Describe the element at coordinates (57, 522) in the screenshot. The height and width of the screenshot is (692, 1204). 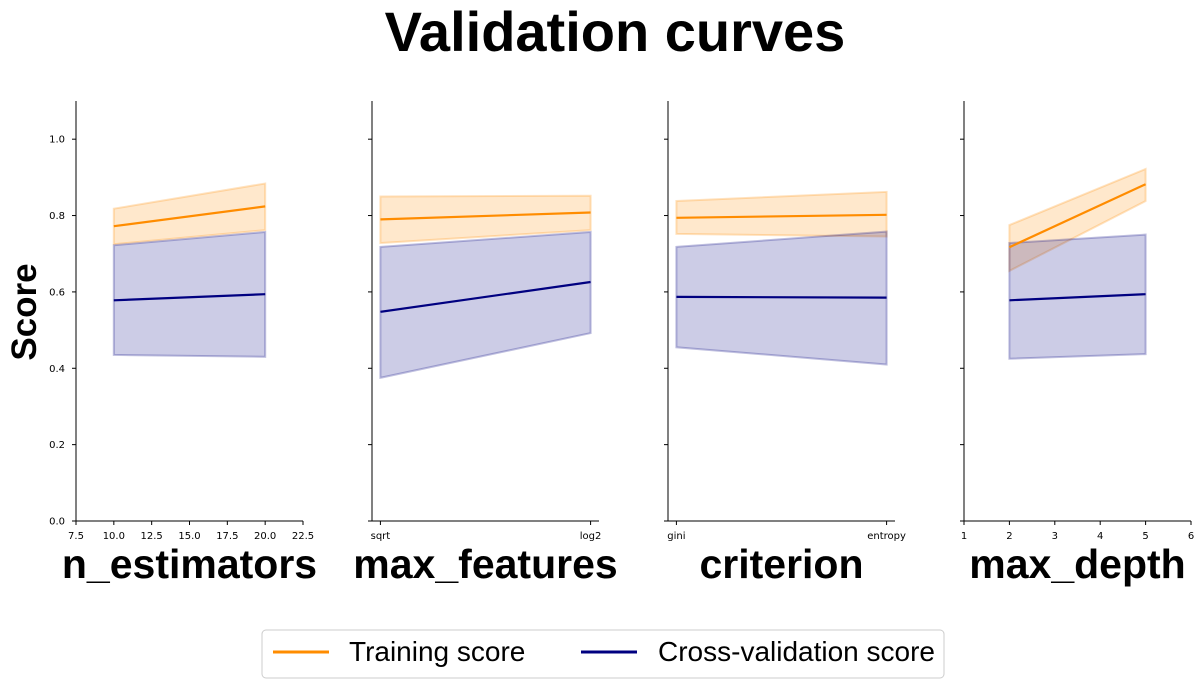
I see `y-tick-label: 0.0` at that location.